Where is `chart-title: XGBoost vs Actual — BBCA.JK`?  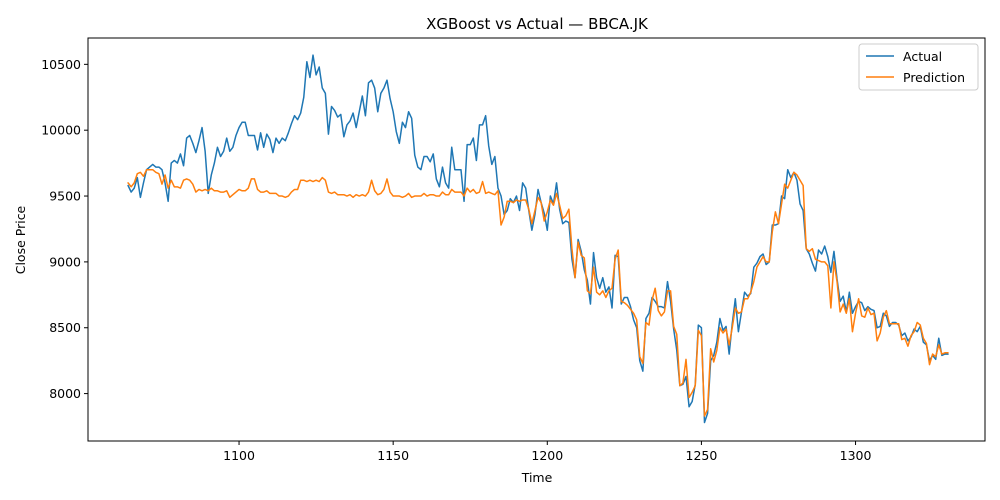 chart-title: XGBoost vs Actual — BBCA.JK is located at coordinates (537, 24).